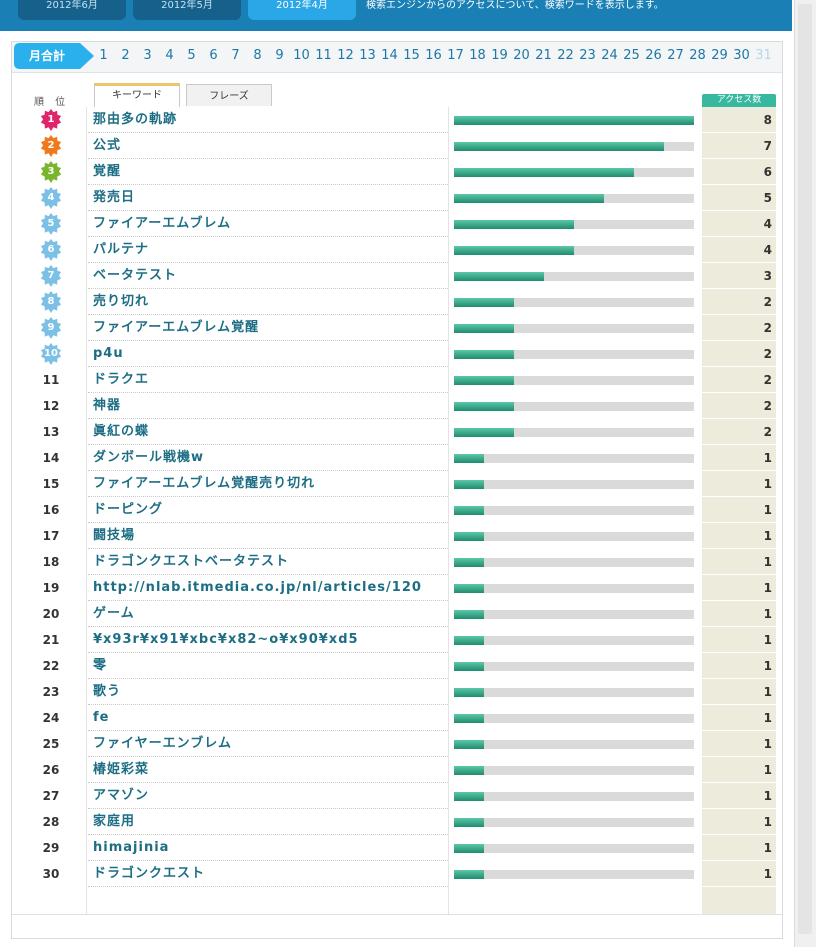 Image resolution: width=816 pixels, height=947 pixels. I want to click on rank-badge-icon: 8, so click(51, 302).